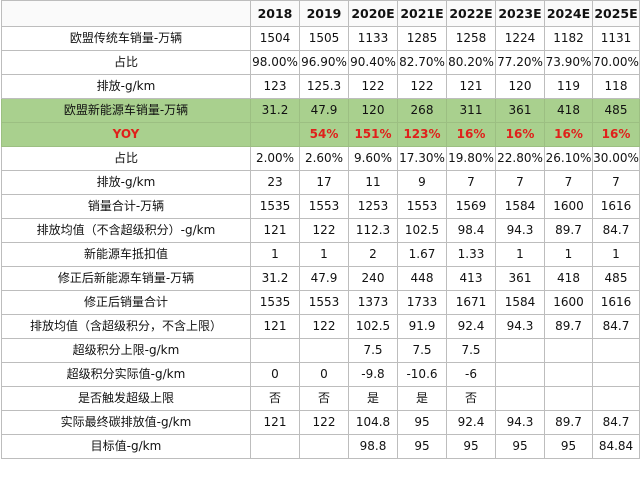 Image resolution: width=640 pixels, height=484 pixels. What do you see at coordinates (422, 158) in the screenshot?
I see `table-cell: 17.30%` at bounding box center [422, 158].